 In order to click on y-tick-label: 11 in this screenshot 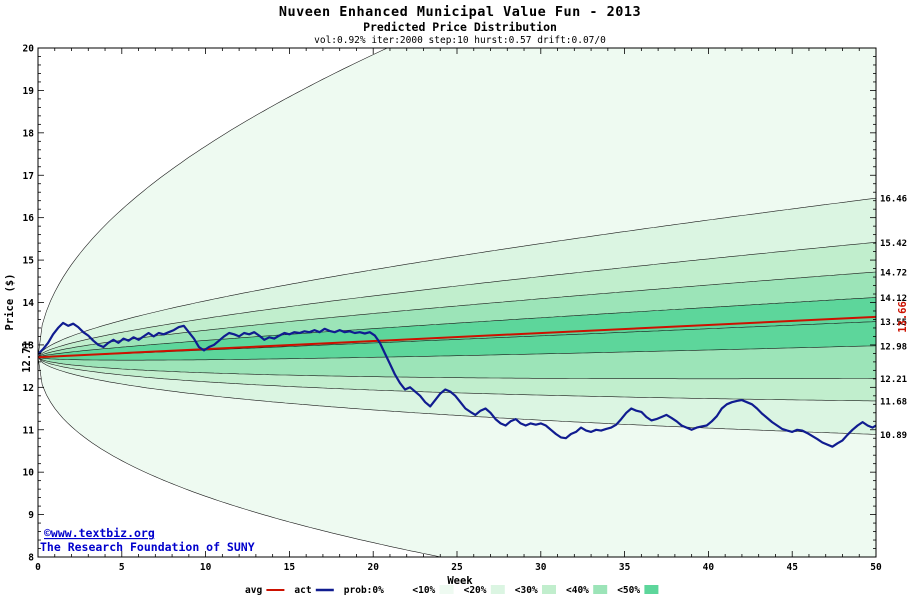, I will do `click(29, 430)`.